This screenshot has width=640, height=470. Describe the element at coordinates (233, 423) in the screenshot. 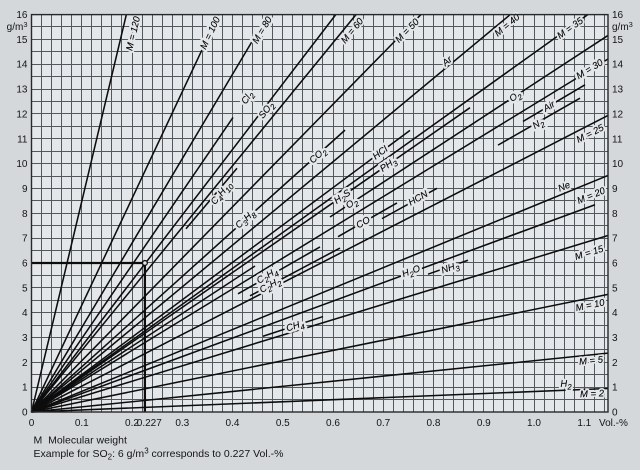

I see `svg-text: 0.4` at that location.